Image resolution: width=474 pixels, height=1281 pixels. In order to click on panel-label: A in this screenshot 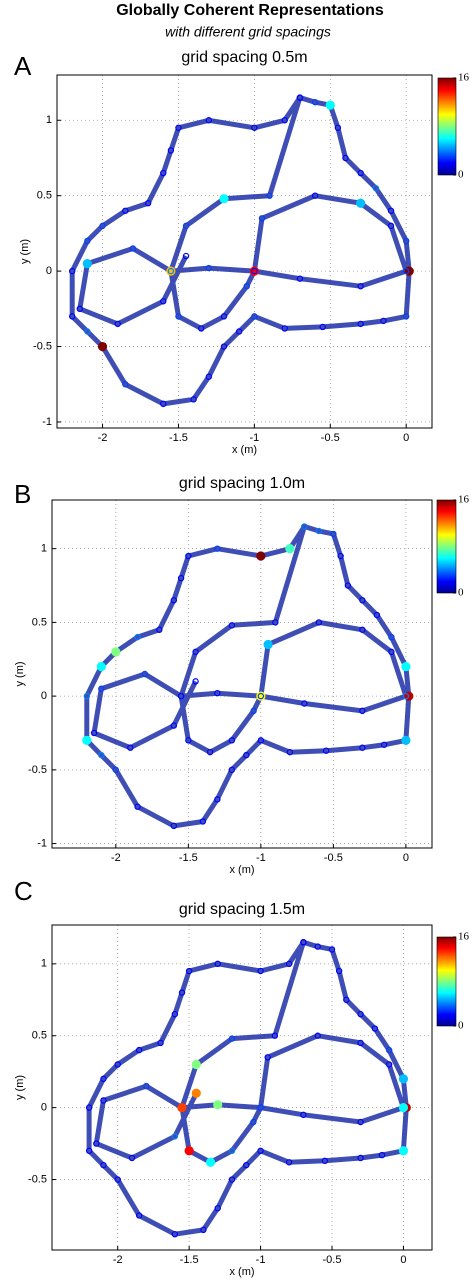, I will do `click(23, 66)`.